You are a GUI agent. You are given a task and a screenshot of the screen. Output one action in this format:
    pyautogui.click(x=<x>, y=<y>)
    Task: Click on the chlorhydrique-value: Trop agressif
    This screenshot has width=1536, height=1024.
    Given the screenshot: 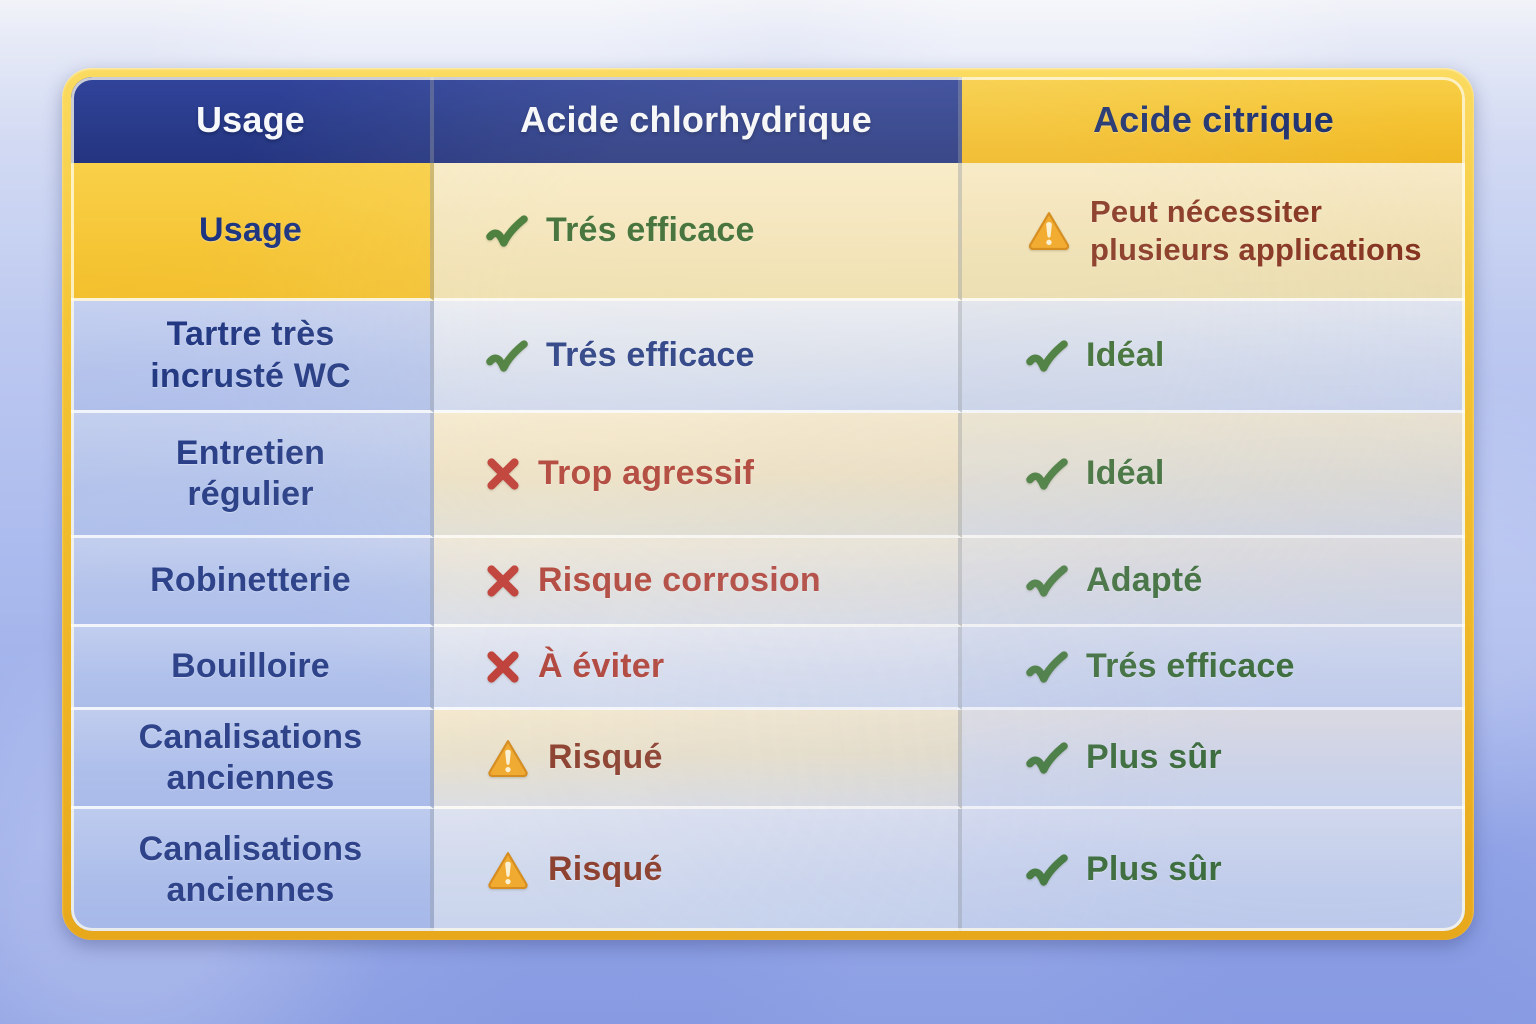 What is the action you would take?
    pyautogui.click(x=698, y=475)
    